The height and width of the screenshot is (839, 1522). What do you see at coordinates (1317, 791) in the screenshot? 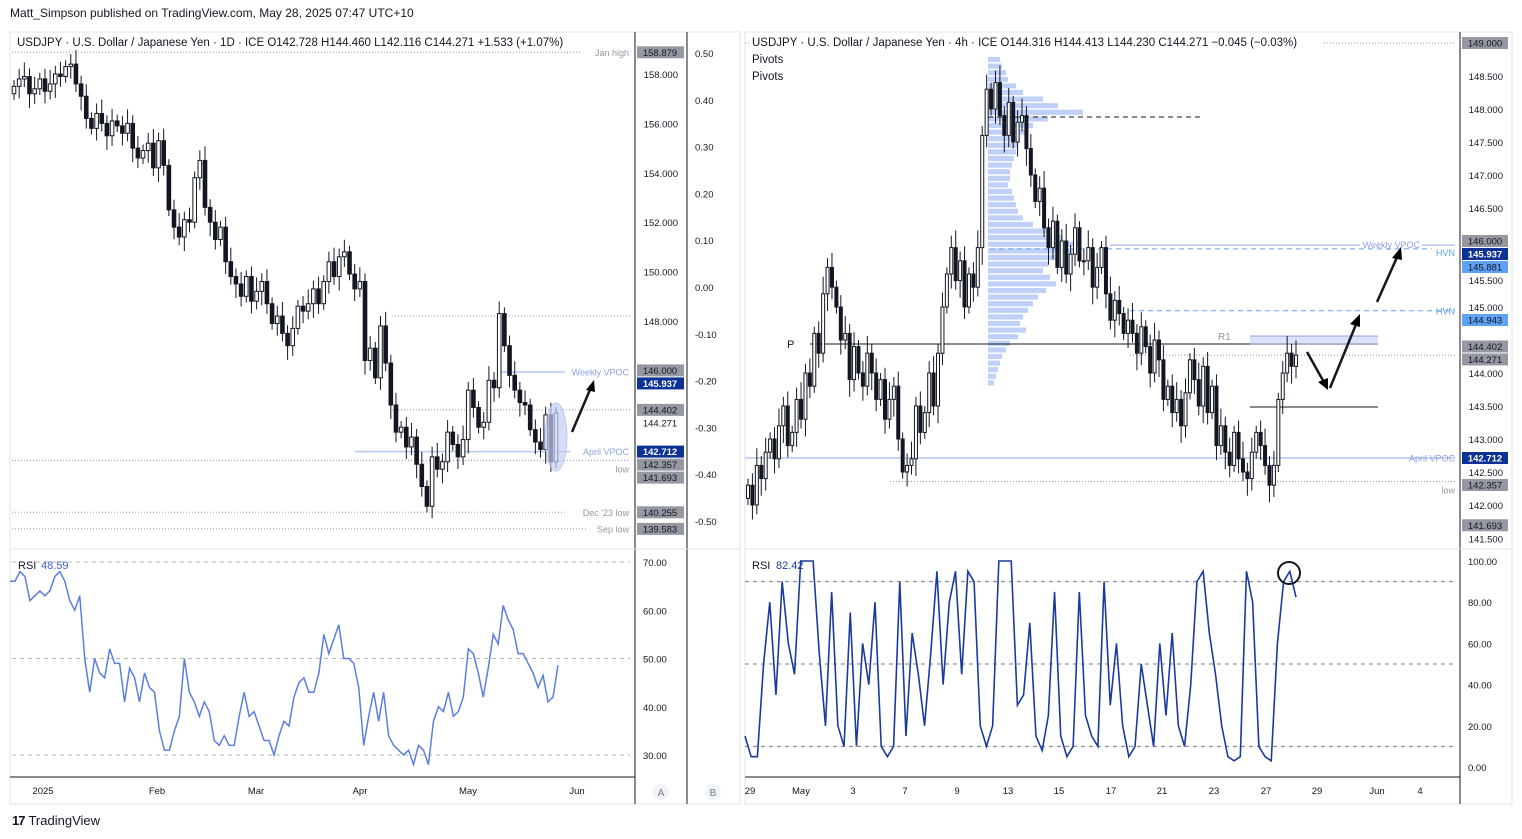
I see `time-tick: 29` at bounding box center [1317, 791].